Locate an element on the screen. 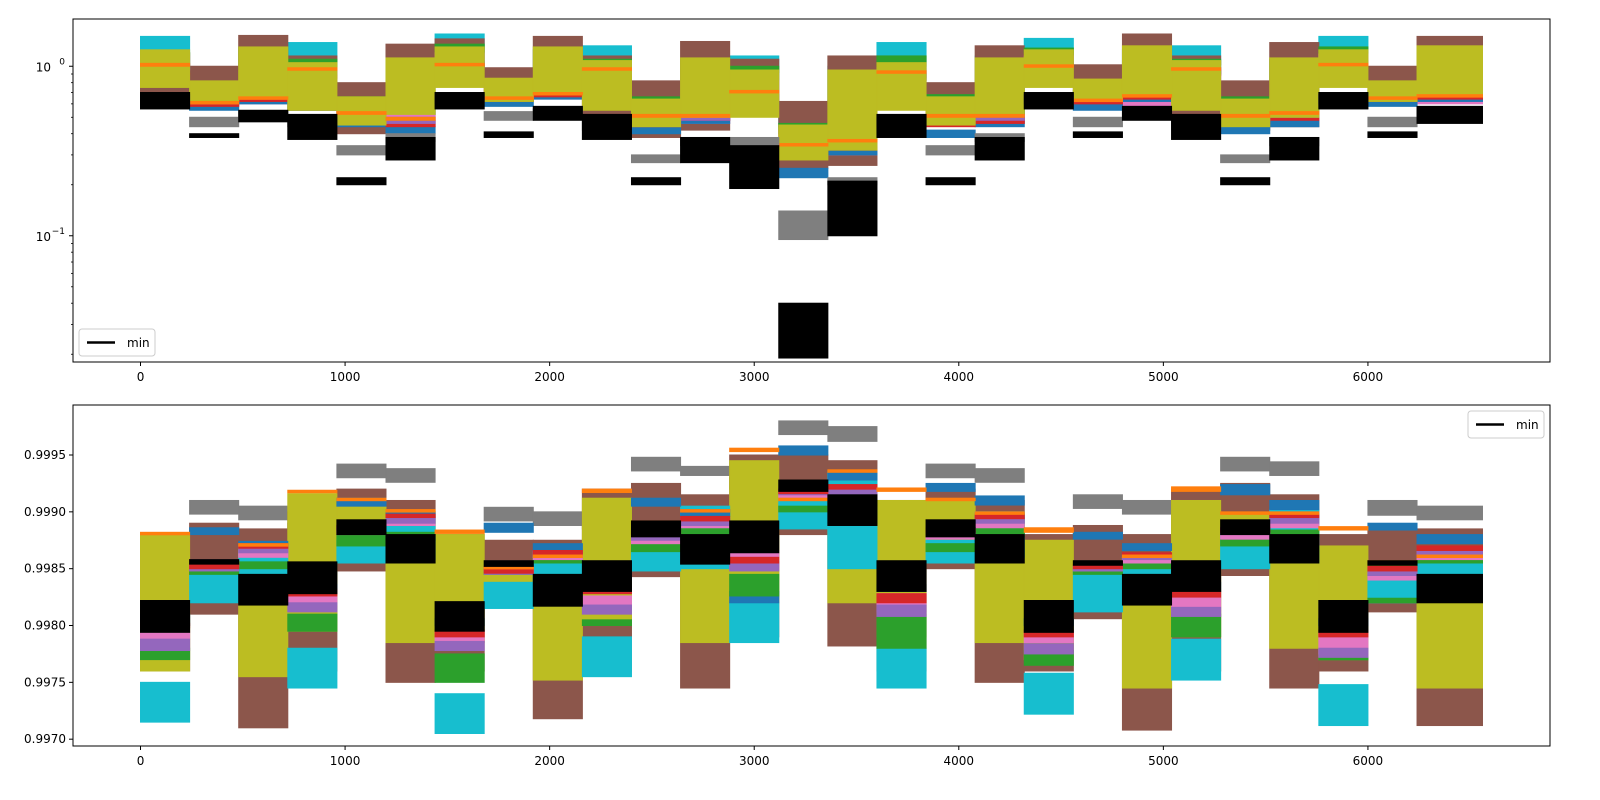 The width and height of the screenshot is (1600, 800). x-tick-label: 6000 is located at coordinates (1368, 377).